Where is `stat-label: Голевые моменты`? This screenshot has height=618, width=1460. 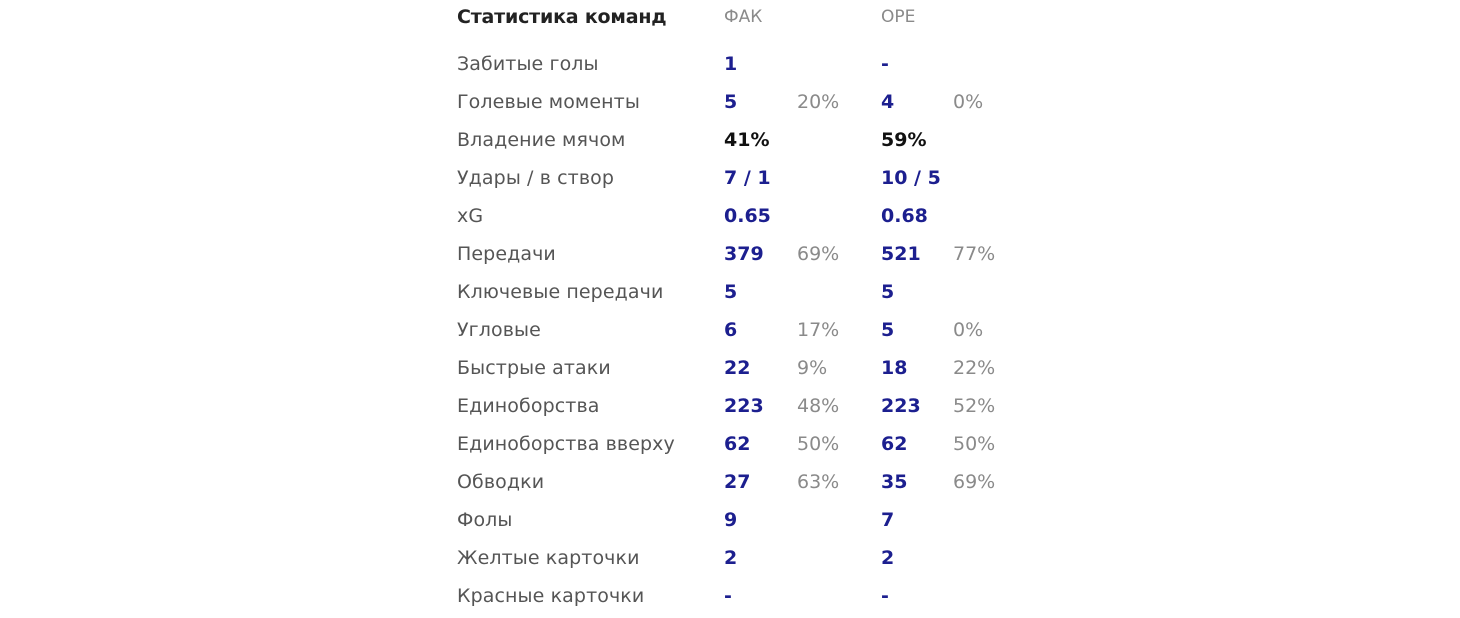 stat-label: Голевые моменты is located at coordinates (548, 102).